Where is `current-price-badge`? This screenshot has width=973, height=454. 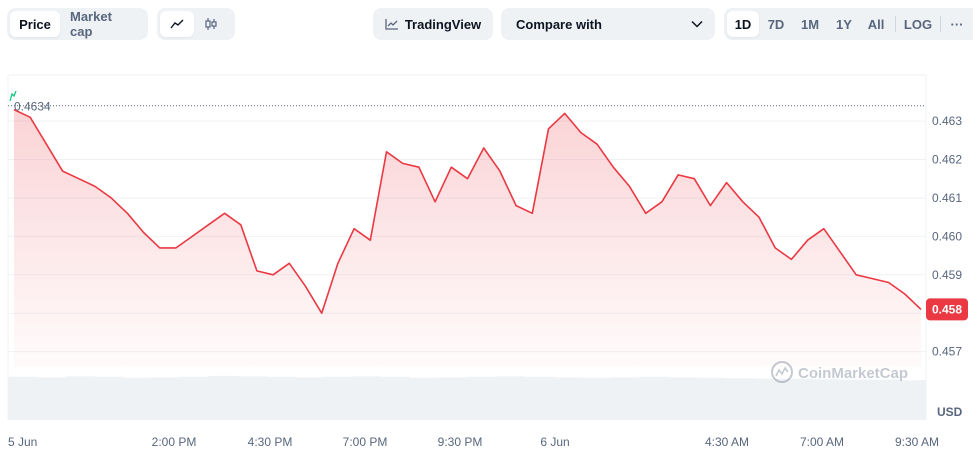 current-price-badge is located at coordinates (947, 309).